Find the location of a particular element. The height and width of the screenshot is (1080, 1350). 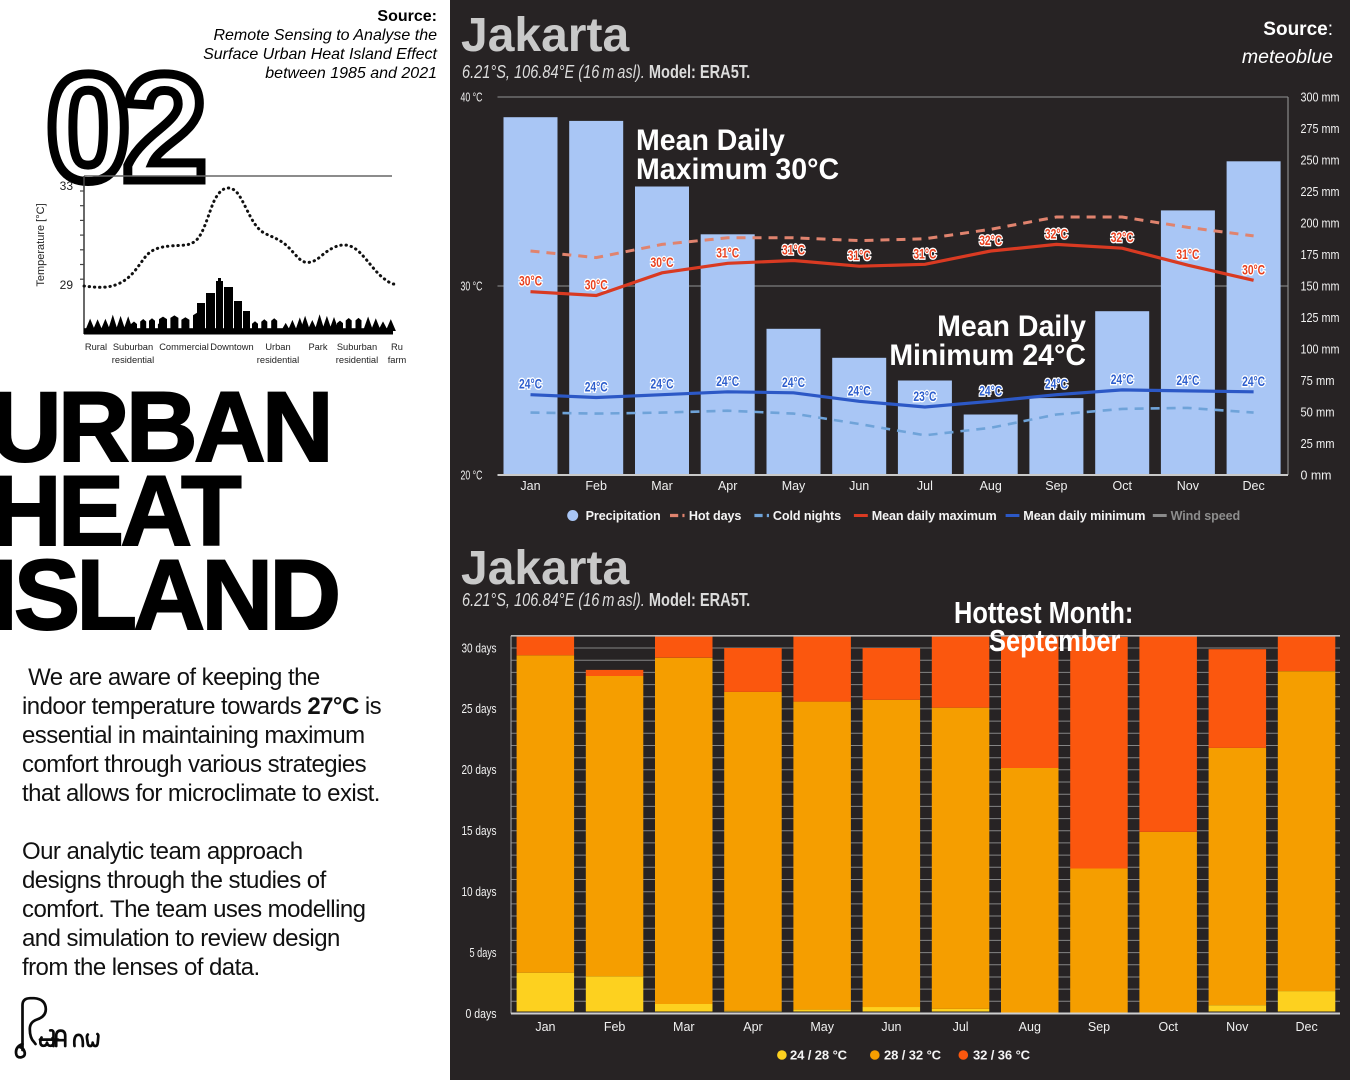

svg-text: 100 mm is located at coordinates (1320, 349).